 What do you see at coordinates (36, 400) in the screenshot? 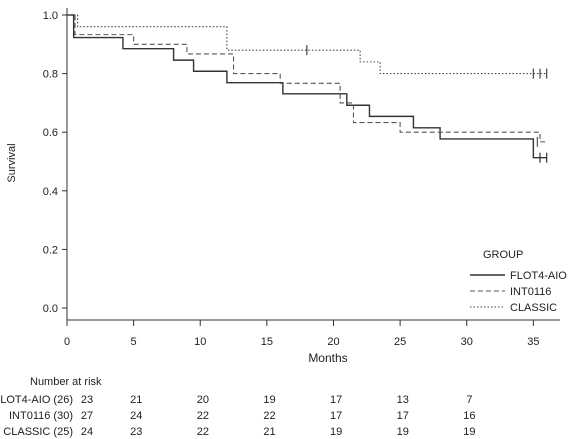
I see `risk-row-label: FLOT4-AIO (26)` at bounding box center [36, 400].